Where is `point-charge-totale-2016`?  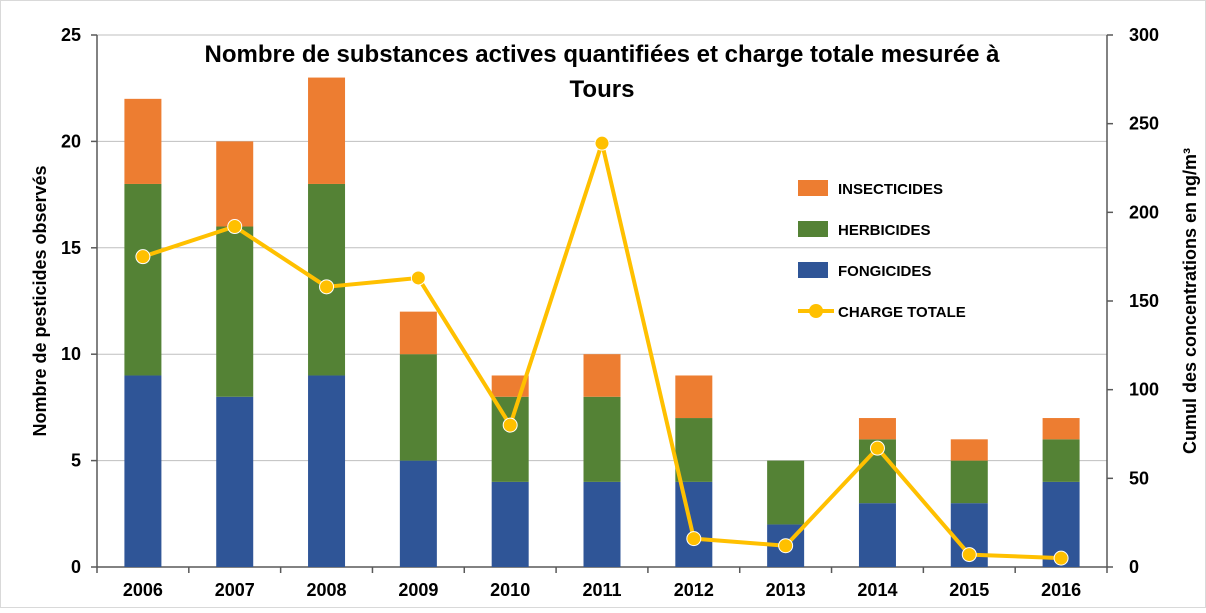 point-charge-totale-2016 is located at coordinates (1061, 558).